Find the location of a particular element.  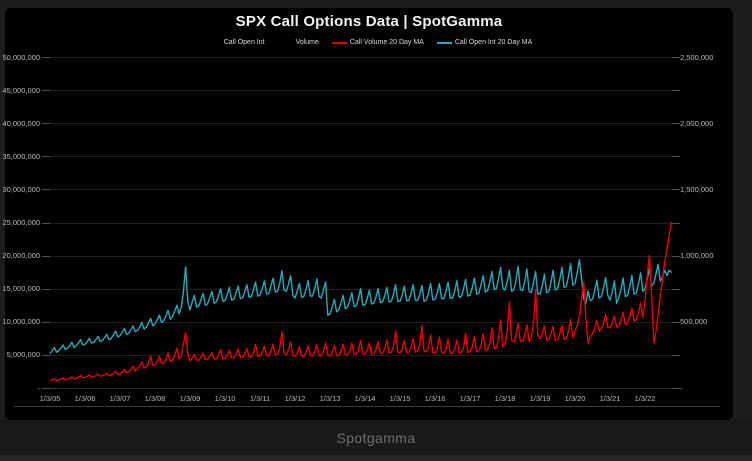

x-axis-tick-label: 1/3/17 is located at coordinates (470, 398).